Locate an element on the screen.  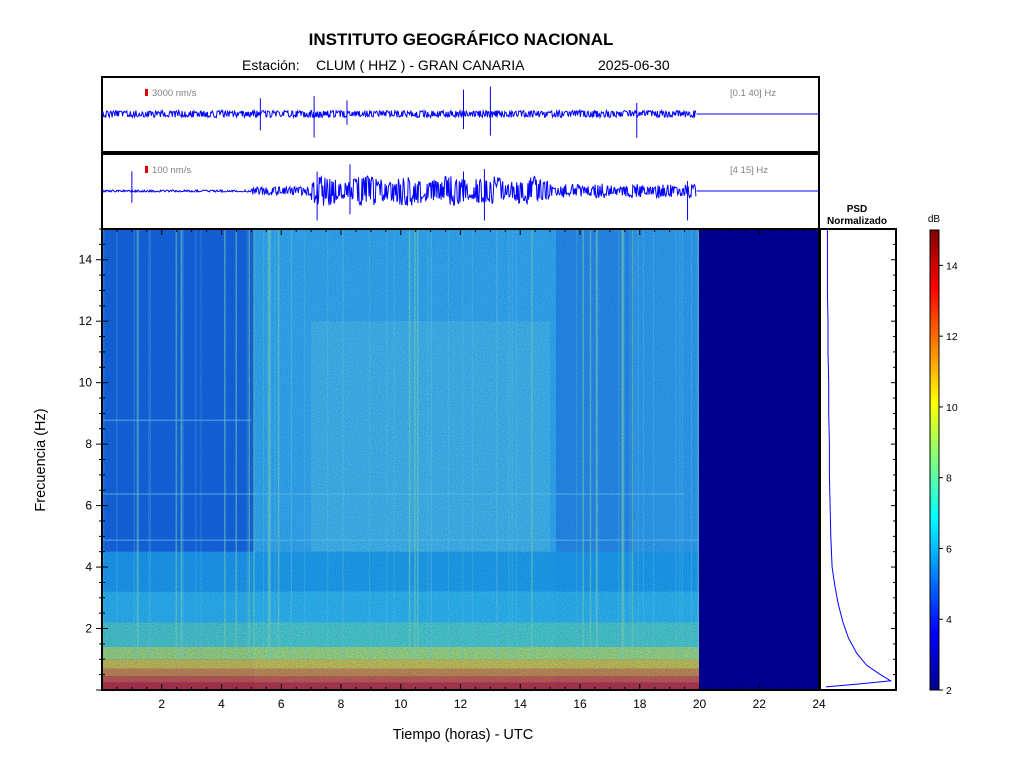
seismogram-filtered-trace is located at coordinates (460, 192).